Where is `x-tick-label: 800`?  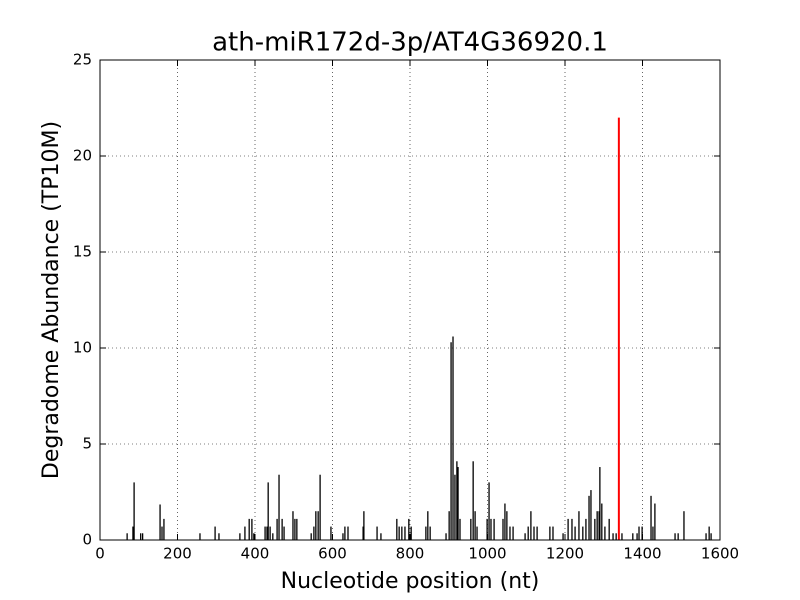
x-tick-label: 800 is located at coordinates (410, 554).